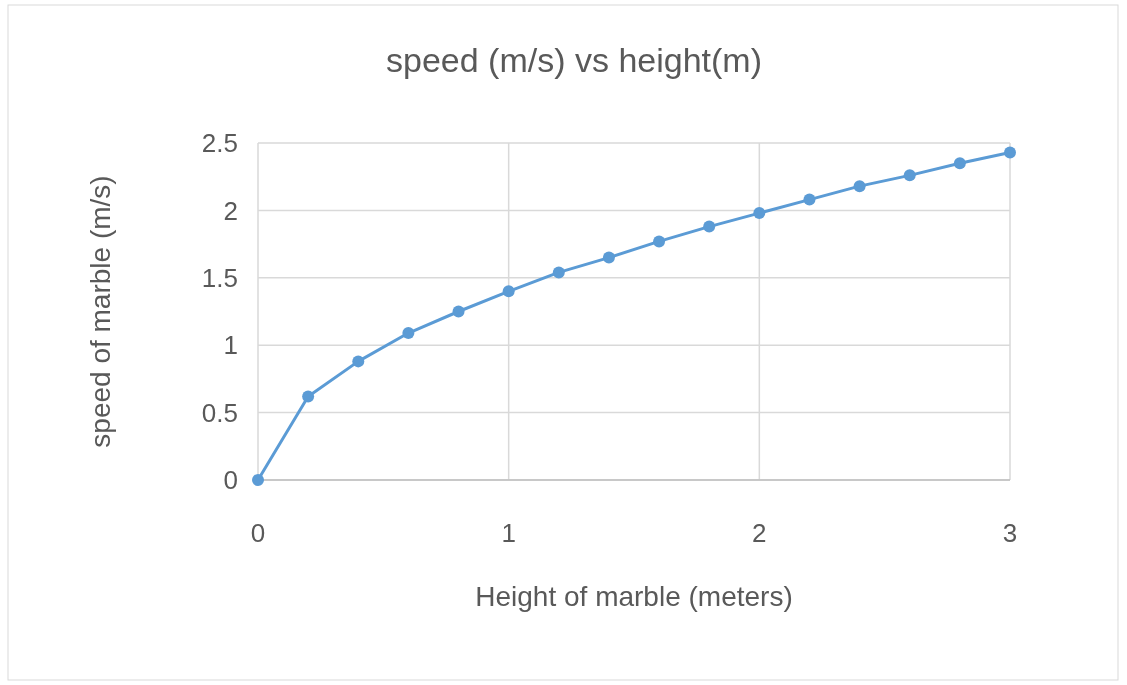  I want to click on x-tick-label: 3, so click(1010, 533).